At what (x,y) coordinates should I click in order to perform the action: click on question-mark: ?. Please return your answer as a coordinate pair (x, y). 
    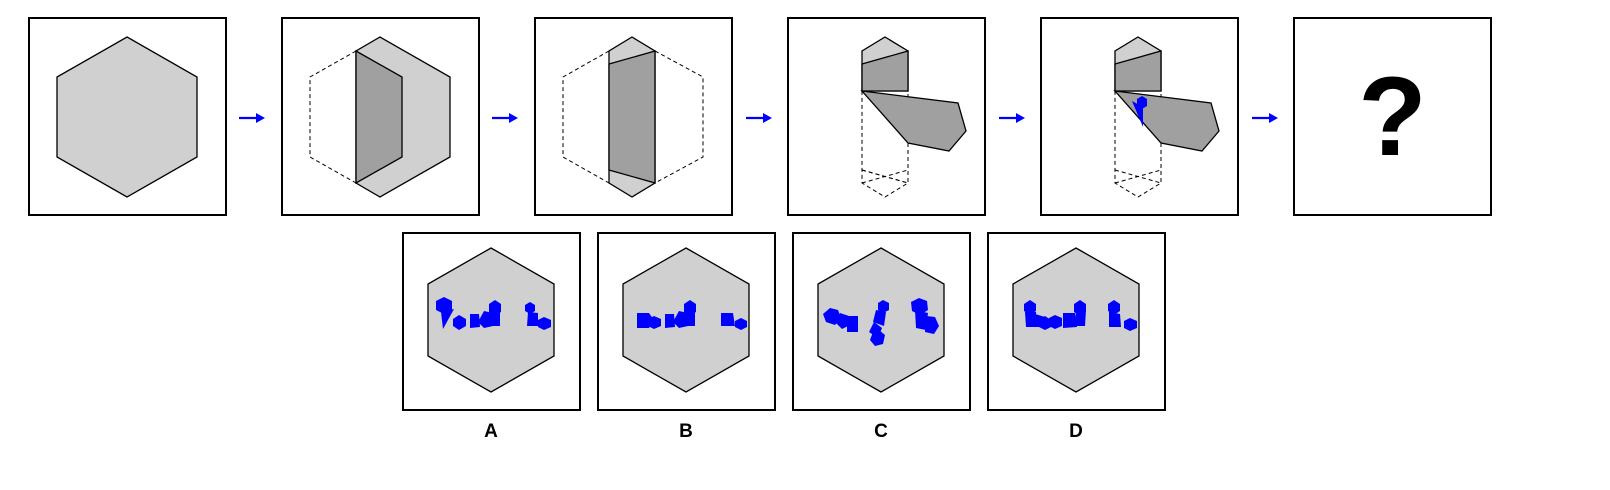
    Looking at the image, I should click on (1392, 116).